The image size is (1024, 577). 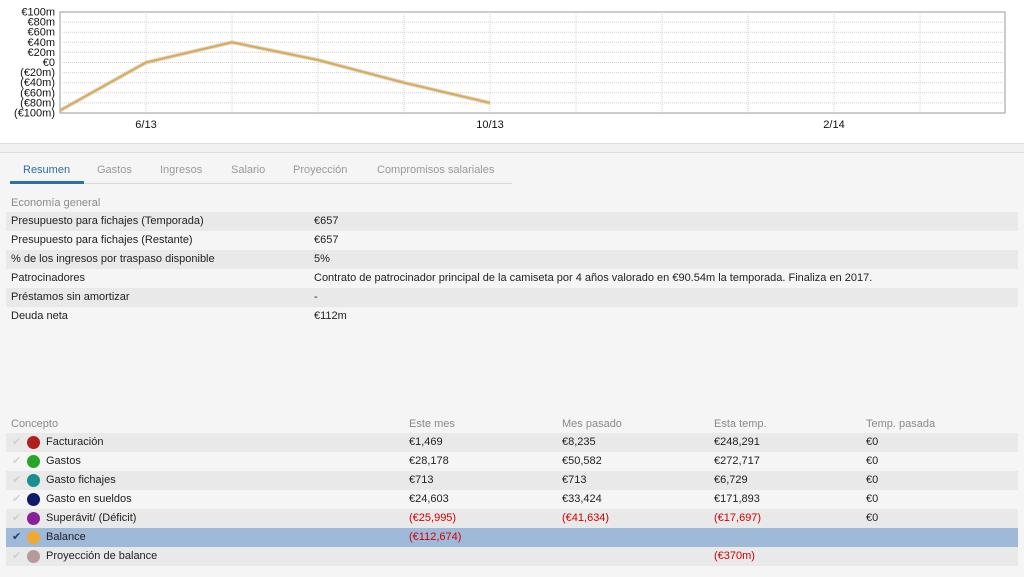 What do you see at coordinates (429, 499) in the screenshot?
I see `cell-value: €24,603` at bounding box center [429, 499].